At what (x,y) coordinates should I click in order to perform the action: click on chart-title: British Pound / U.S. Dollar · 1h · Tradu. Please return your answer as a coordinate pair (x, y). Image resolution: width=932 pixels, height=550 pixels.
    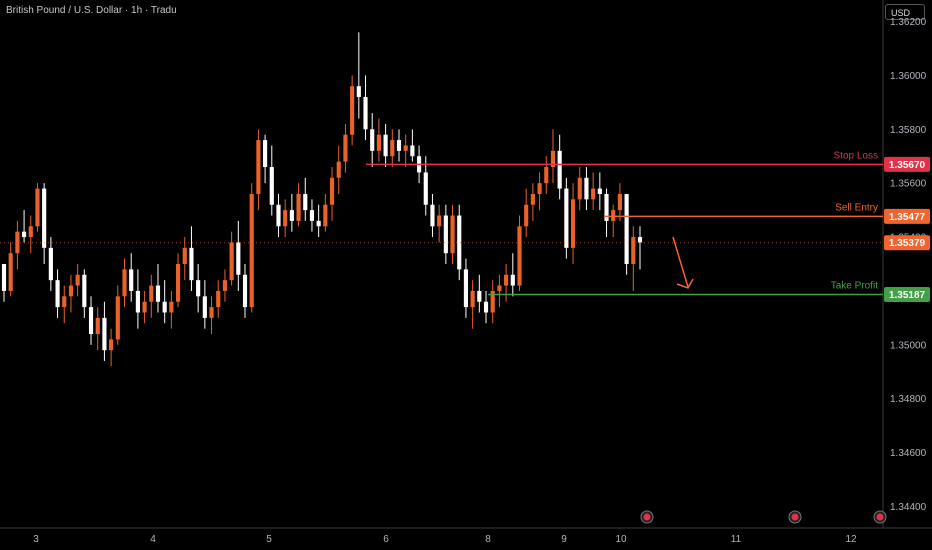
    Looking at the image, I should click on (91, 10).